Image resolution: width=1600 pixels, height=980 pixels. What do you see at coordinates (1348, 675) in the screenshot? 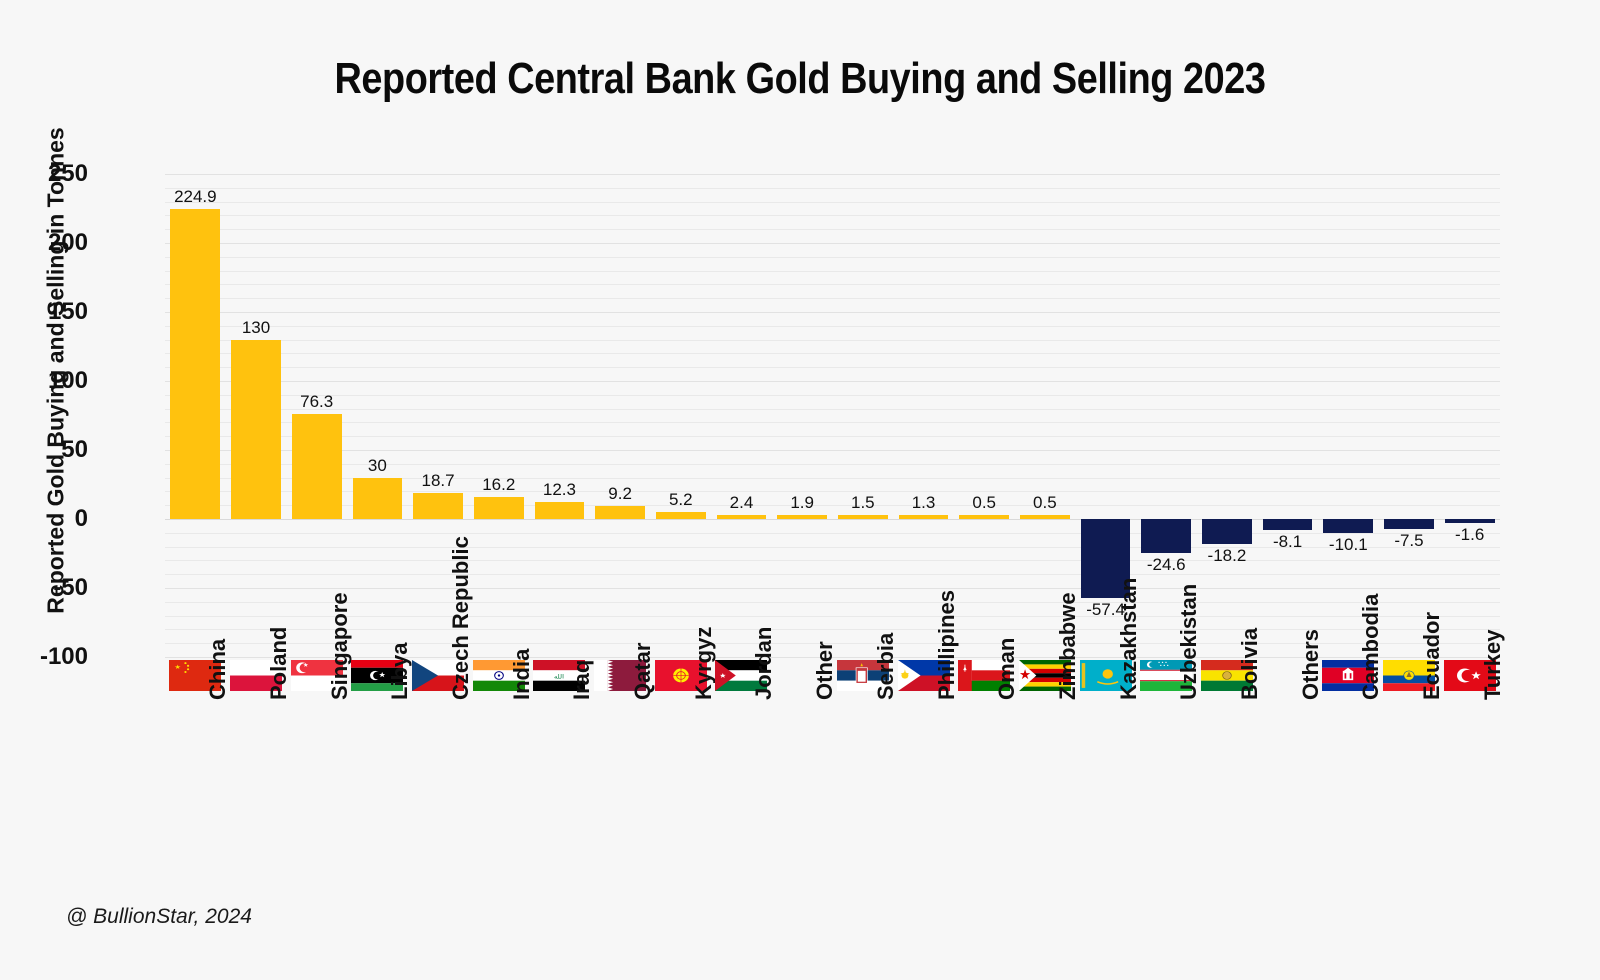
I see `cambodia-flag` at bounding box center [1348, 675].